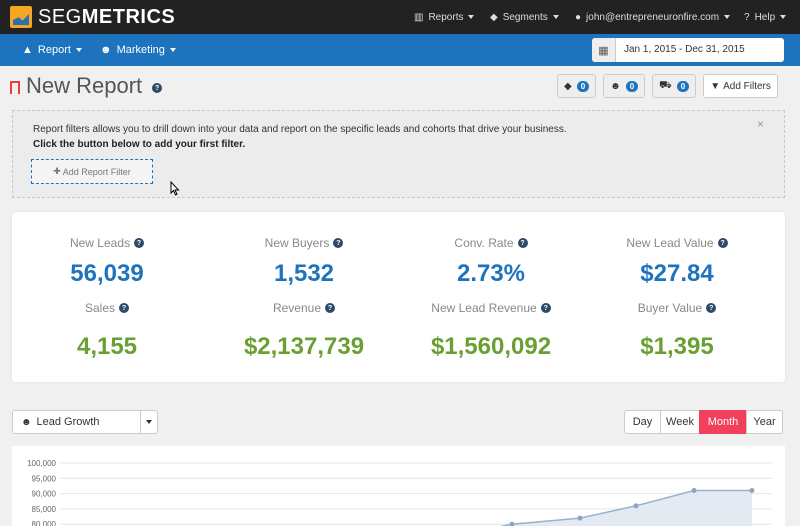 This screenshot has height=526, width=800. I want to click on metric-value: $27.84, so click(677, 273).